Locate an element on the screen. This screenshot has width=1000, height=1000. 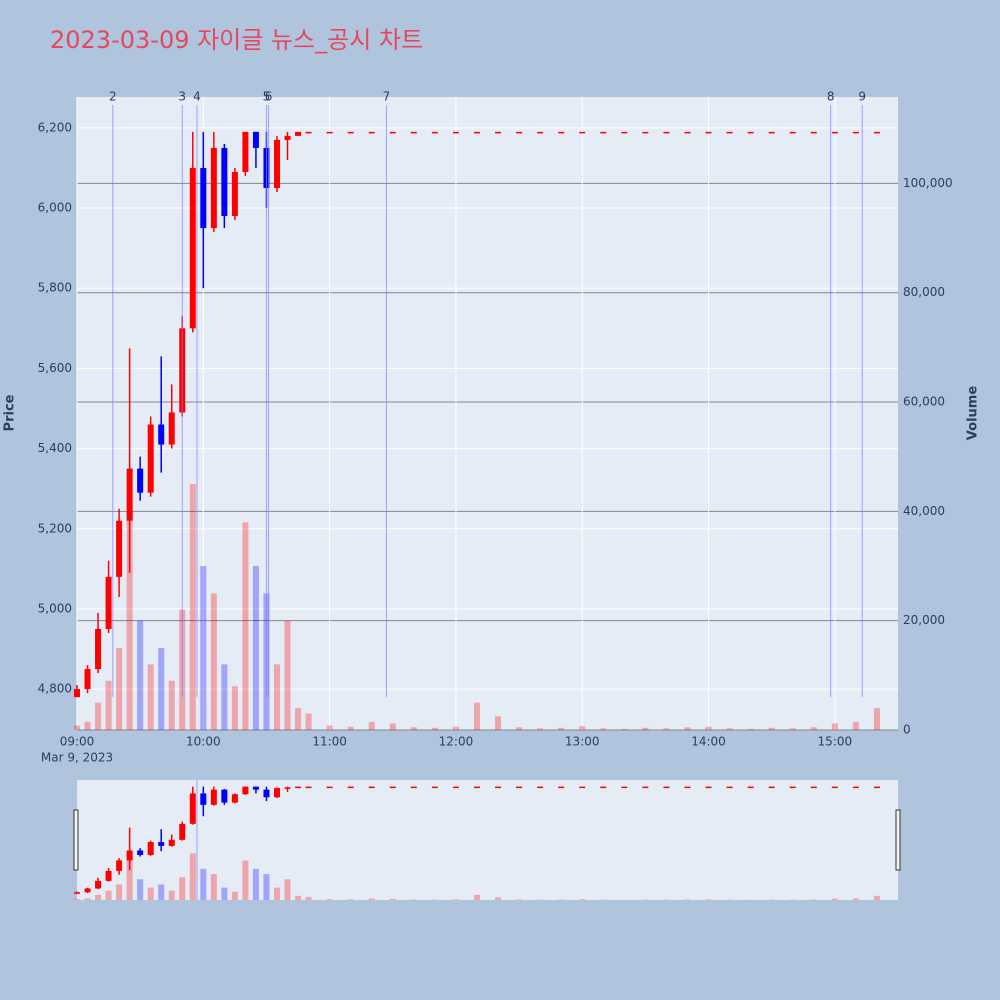
range-slider is located at coordinates (487, 840).